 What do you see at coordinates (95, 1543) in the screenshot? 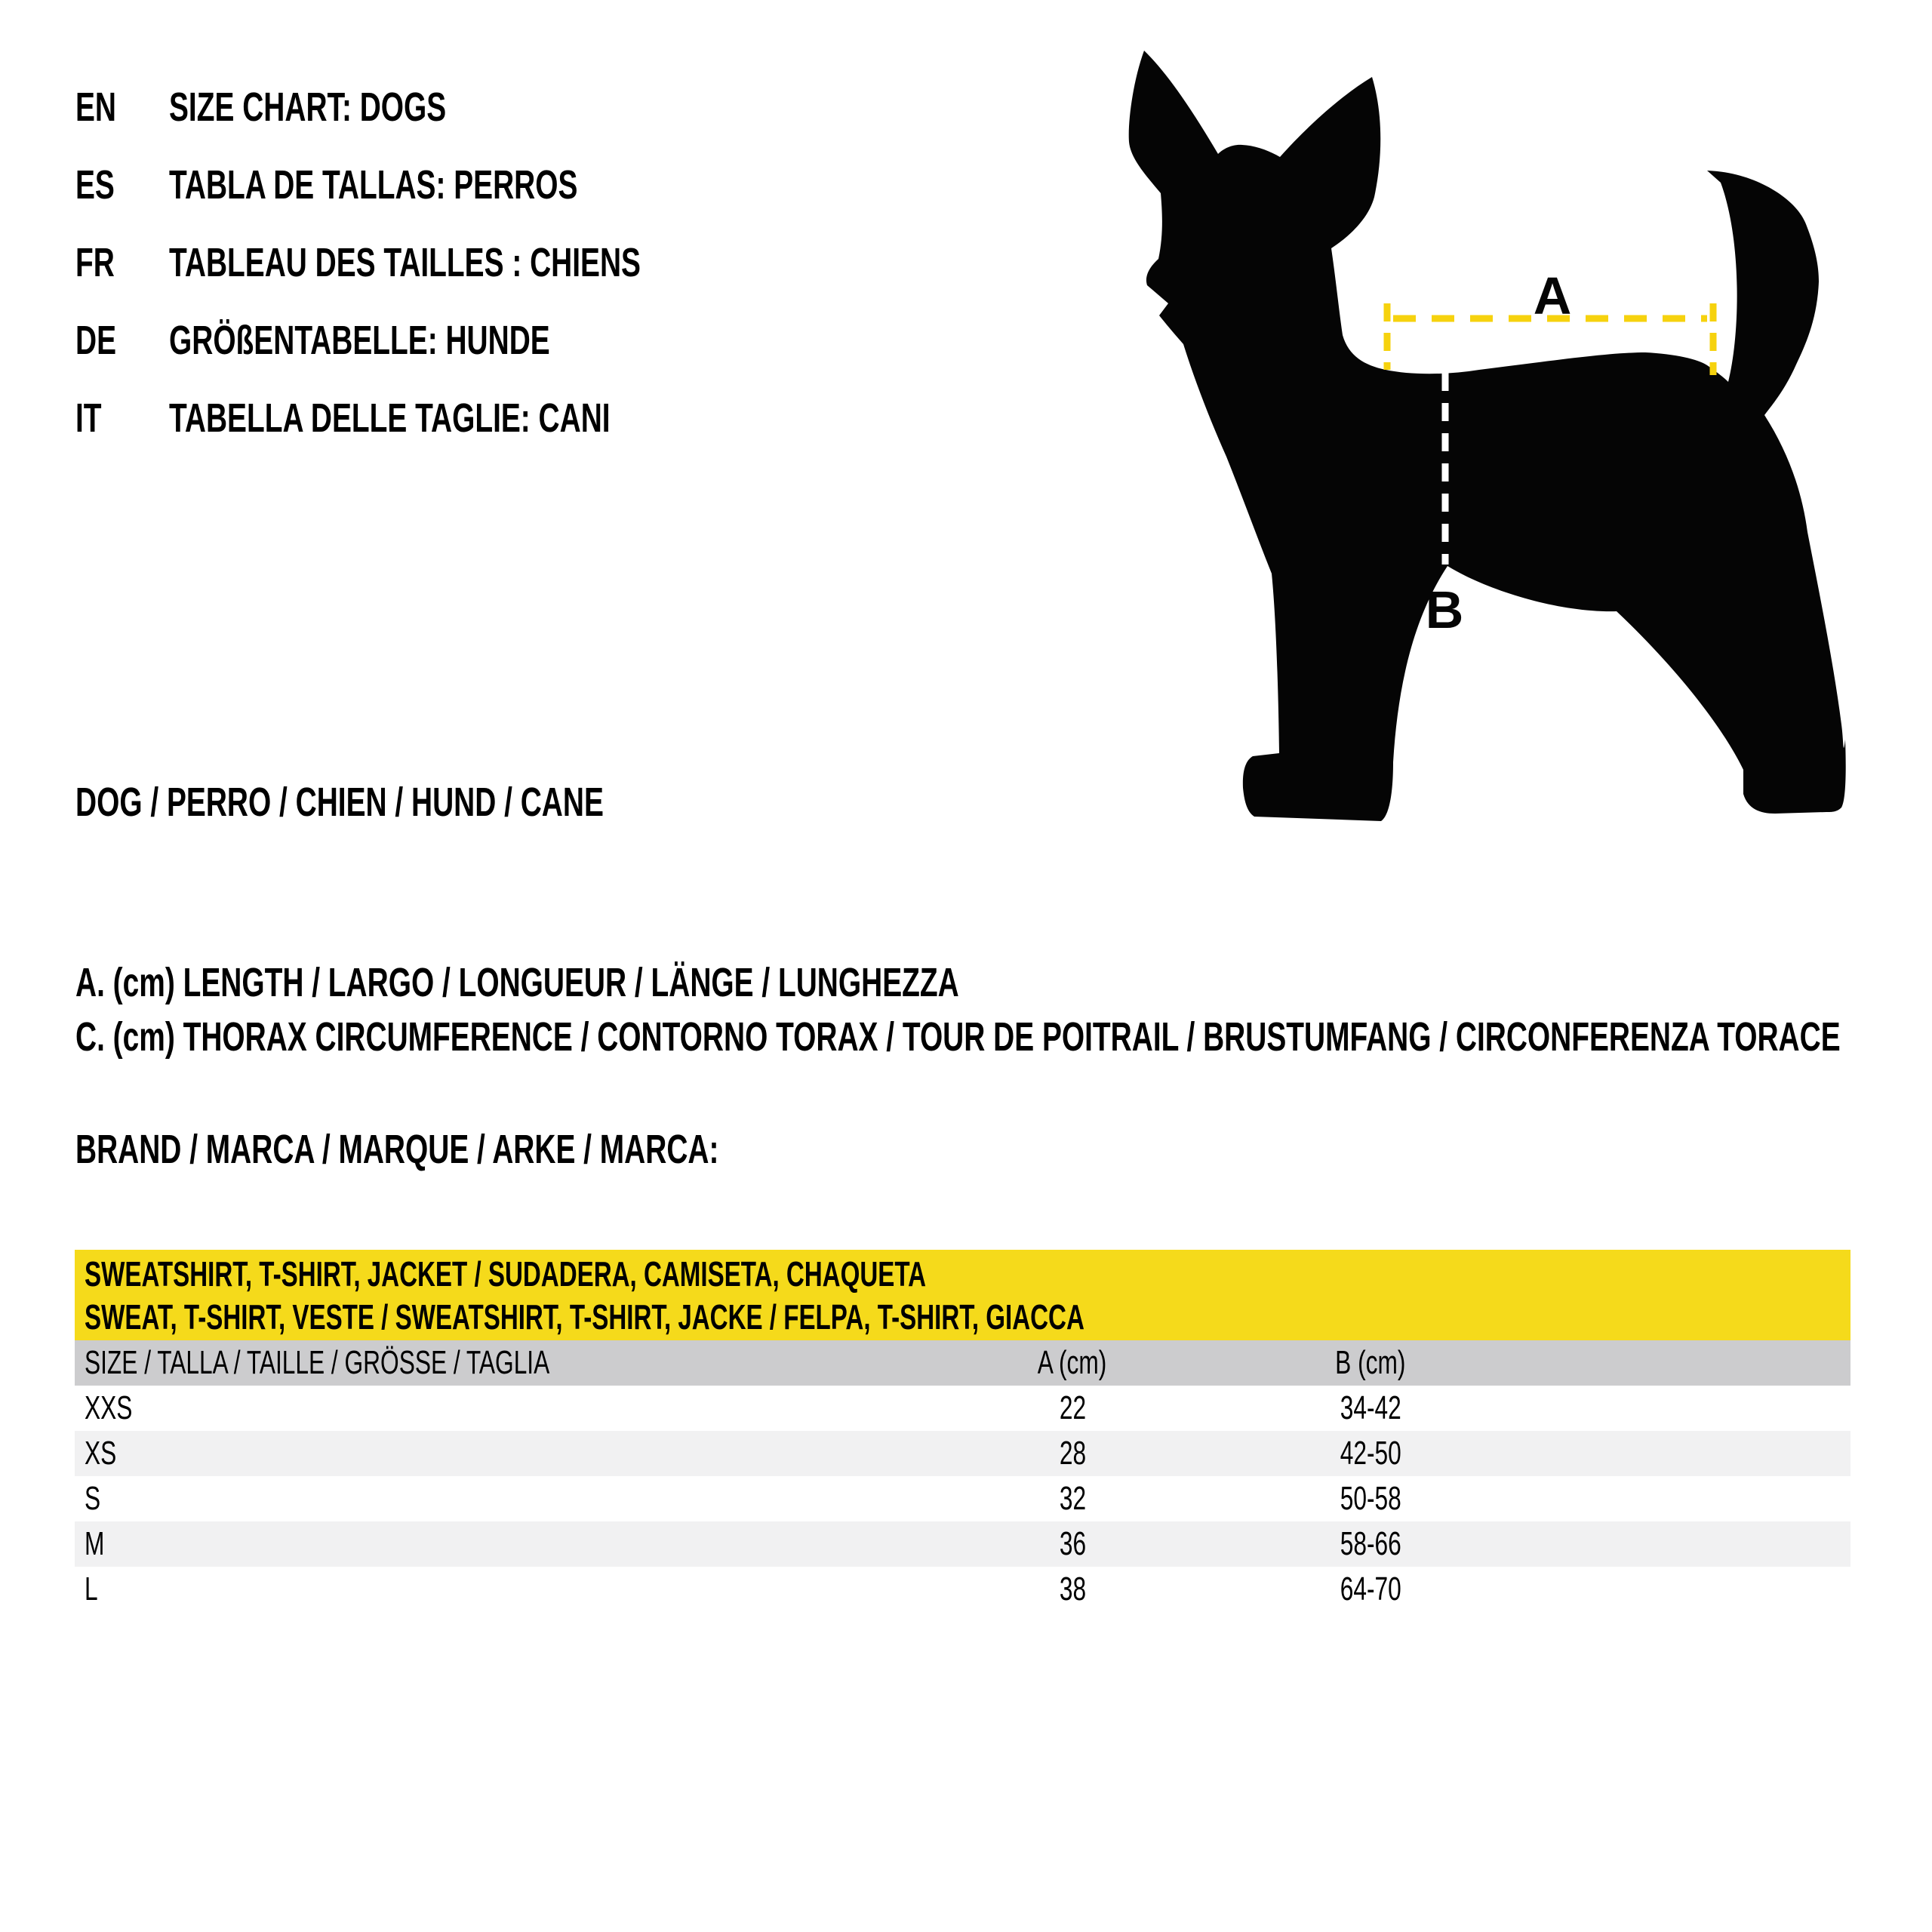
I see `cell-size: M` at bounding box center [95, 1543].